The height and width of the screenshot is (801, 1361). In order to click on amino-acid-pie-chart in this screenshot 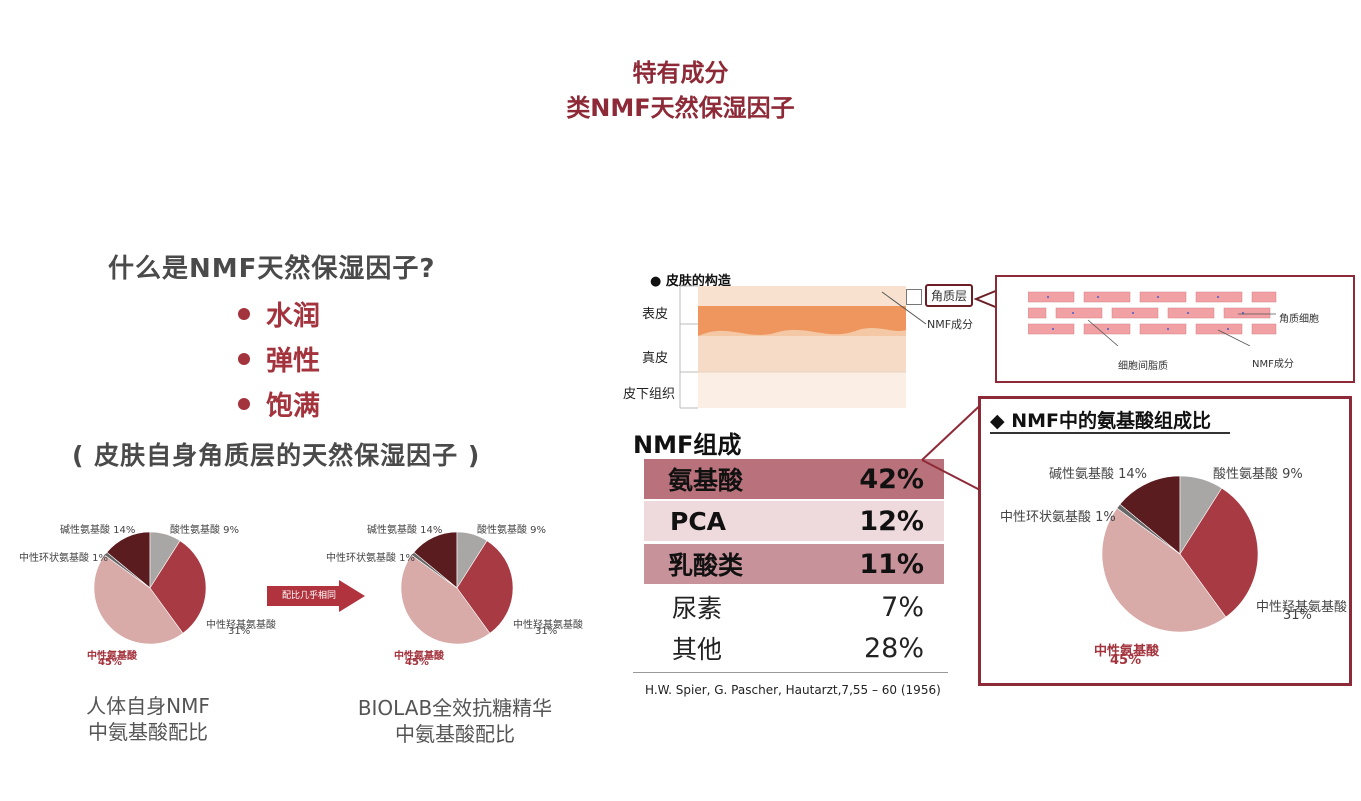, I will do `click(1180, 554)`.